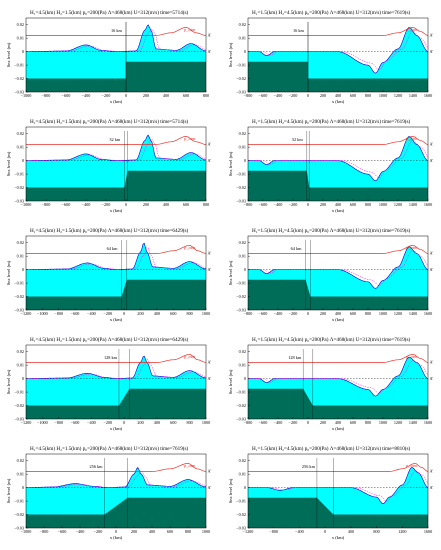  Describe the element at coordinates (241, 65) in the screenshot. I see `y-tick-label: −0.01` at that location.